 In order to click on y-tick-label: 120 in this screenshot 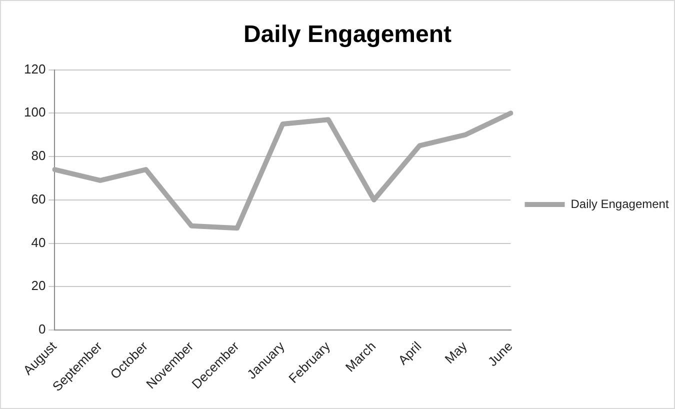, I will do `click(35, 68)`.